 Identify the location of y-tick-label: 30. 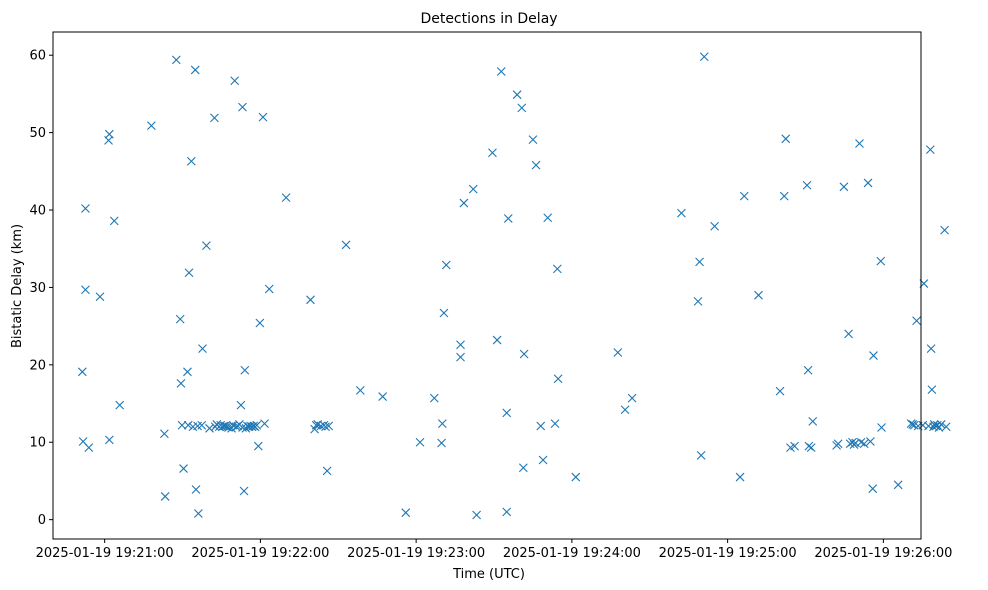
(37, 288).